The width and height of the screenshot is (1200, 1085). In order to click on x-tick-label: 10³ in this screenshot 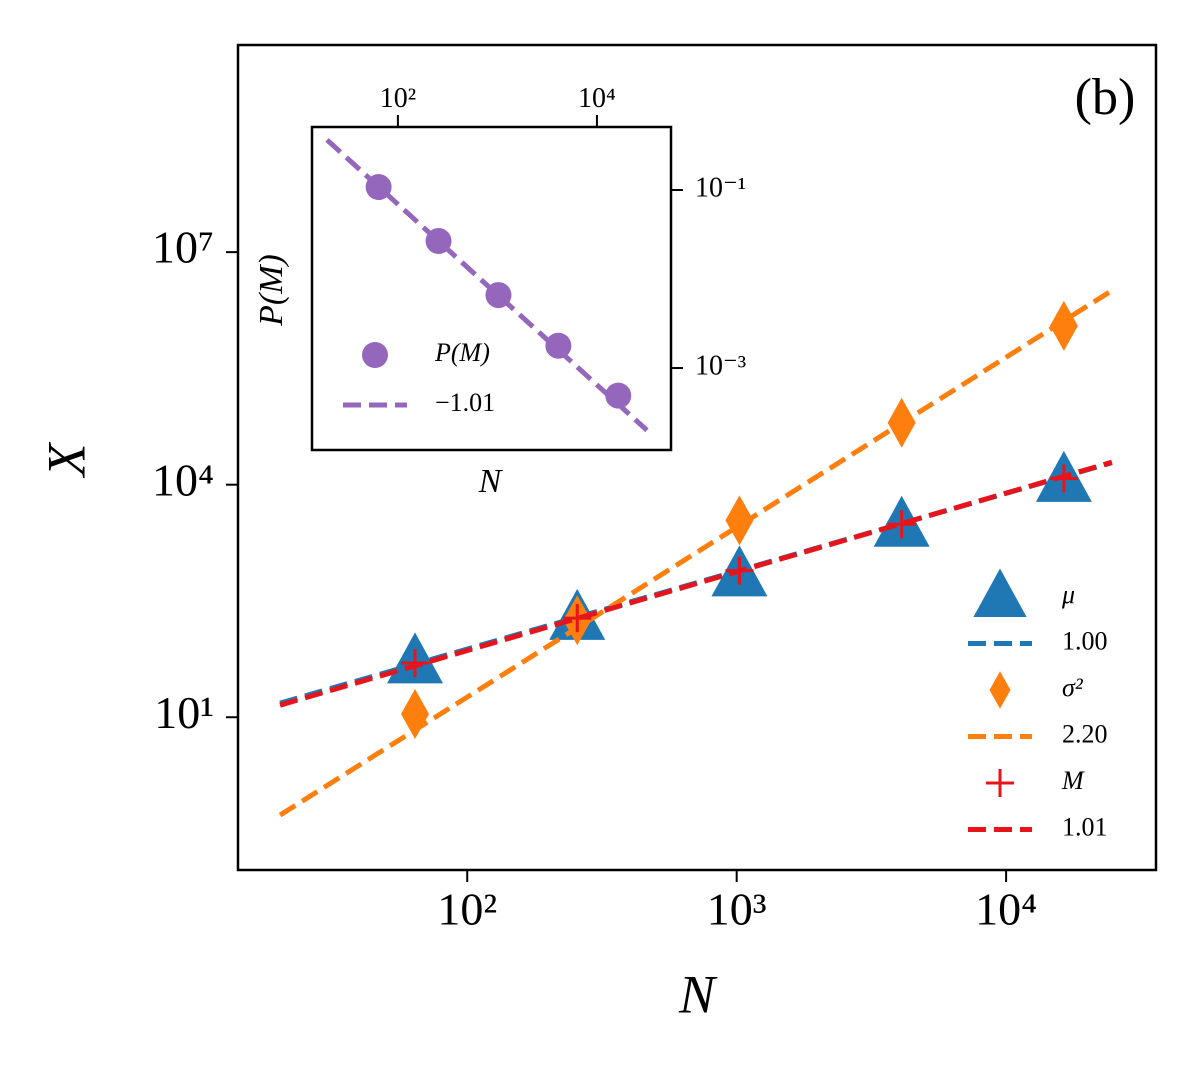, I will do `click(737, 908)`.